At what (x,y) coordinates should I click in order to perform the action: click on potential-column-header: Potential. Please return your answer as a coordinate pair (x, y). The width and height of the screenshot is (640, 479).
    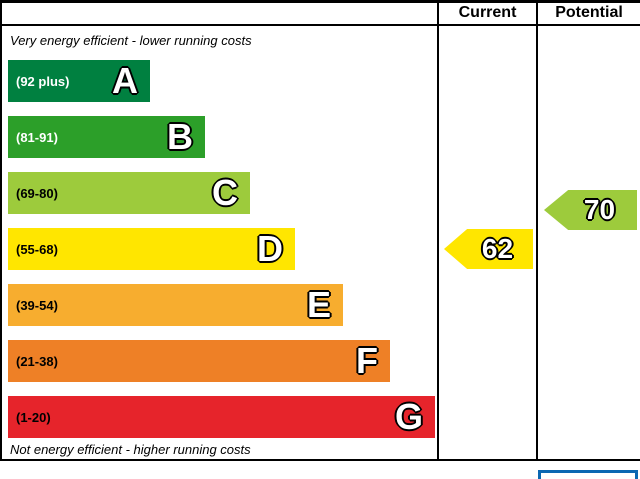
    Looking at the image, I should click on (589, 12).